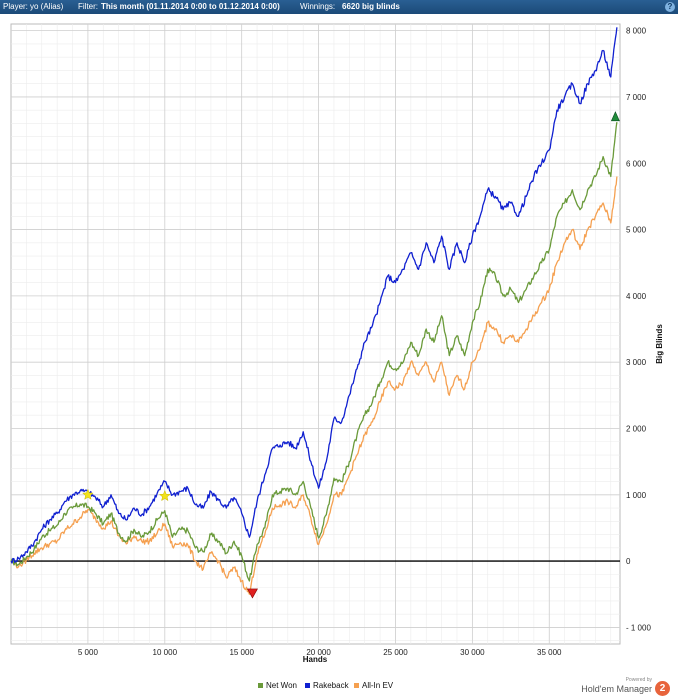 The height and width of the screenshot is (700, 678). Describe the element at coordinates (472, 652) in the screenshot. I see `x-tick-label: 30 000` at that location.